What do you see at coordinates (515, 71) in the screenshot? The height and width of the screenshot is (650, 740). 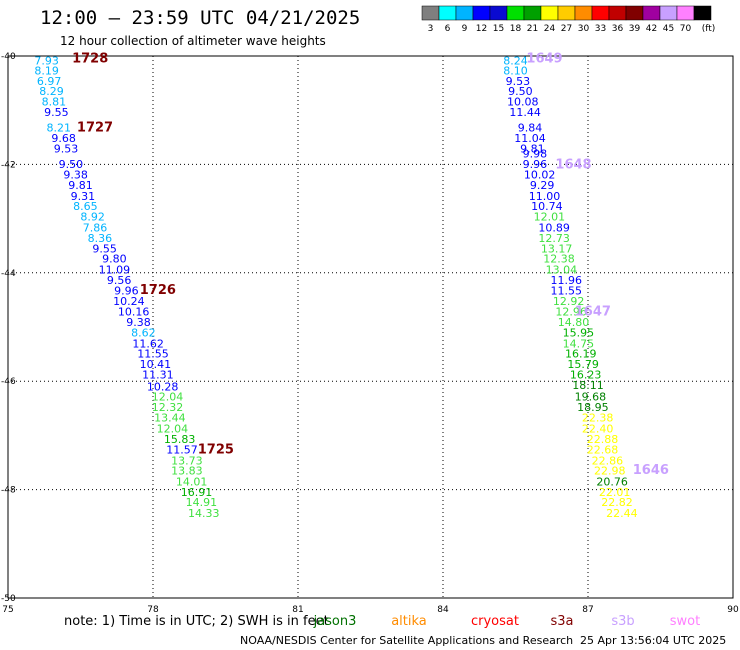 I see `swh-value: 8.10` at bounding box center [515, 71].